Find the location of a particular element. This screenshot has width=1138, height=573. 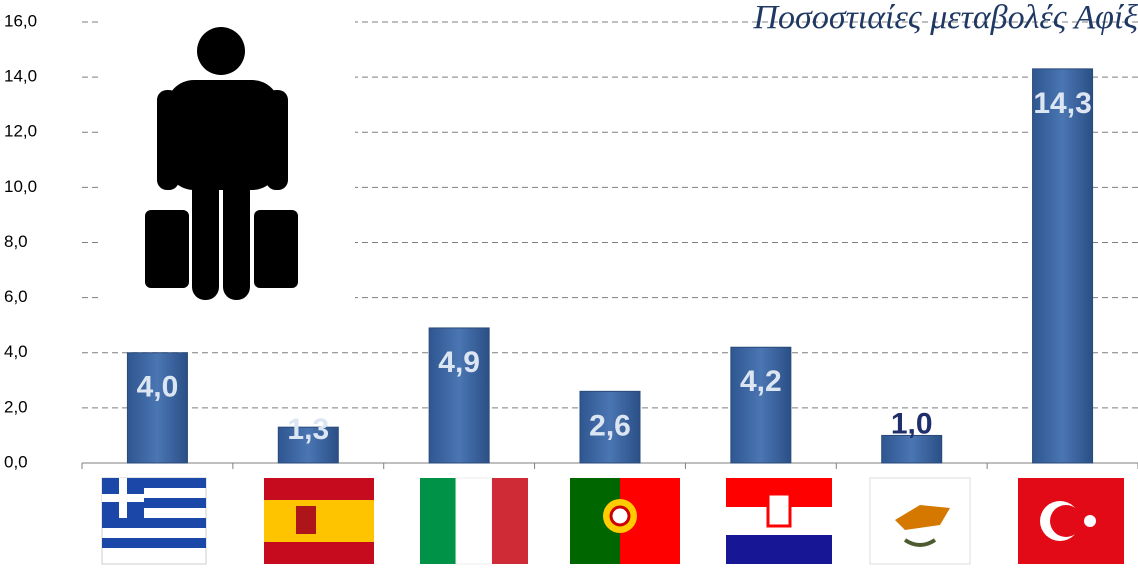

value-label: 1,3 is located at coordinates (308, 429).